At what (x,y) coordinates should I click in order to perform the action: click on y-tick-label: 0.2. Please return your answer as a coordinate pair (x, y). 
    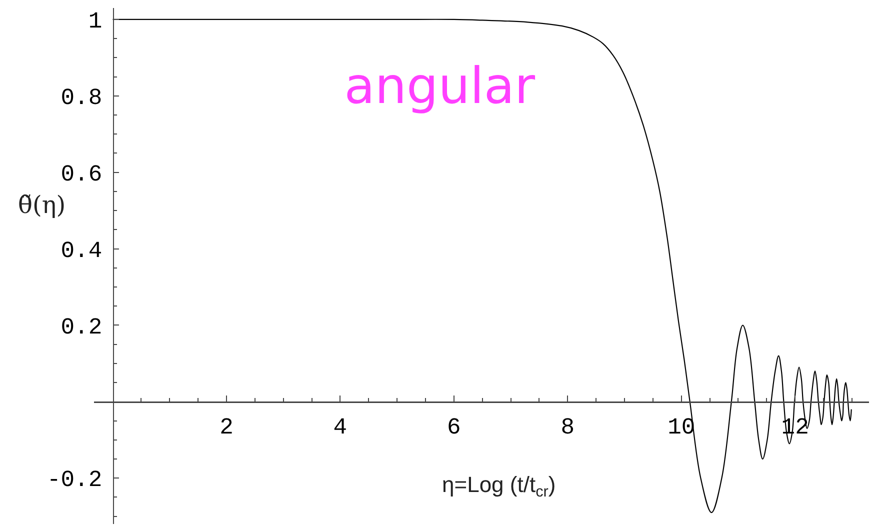
    Looking at the image, I should click on (81, 327).